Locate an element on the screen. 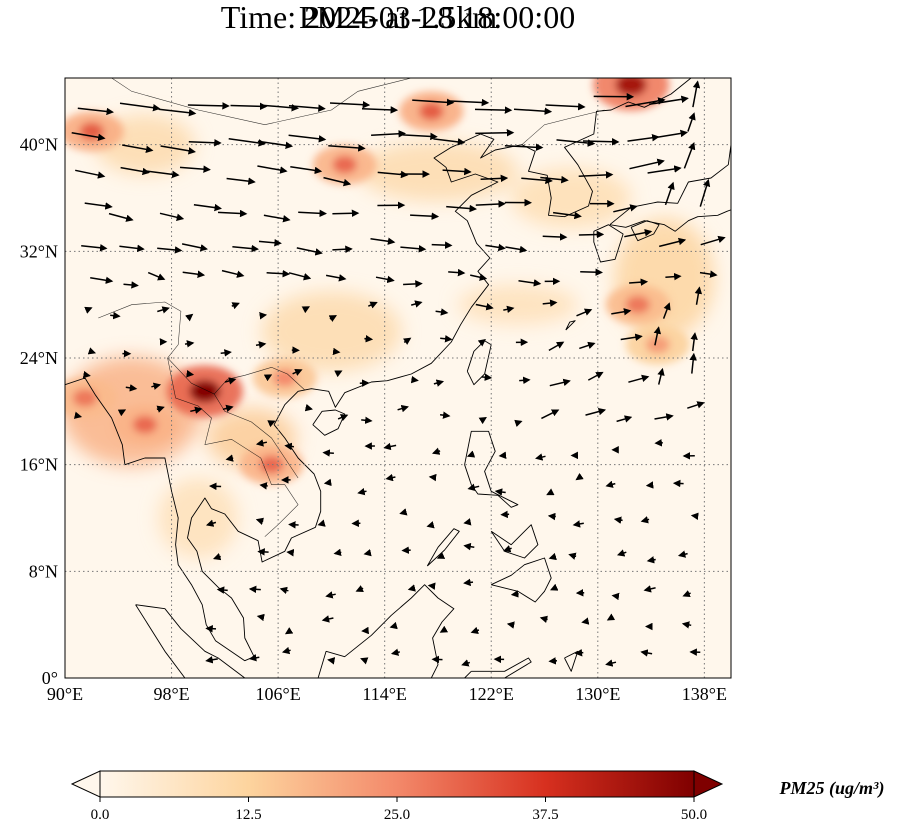 The height and width of the screenshot is (836, 905). longitude-tick-label: 114°E is located at coordinates (384, 694).